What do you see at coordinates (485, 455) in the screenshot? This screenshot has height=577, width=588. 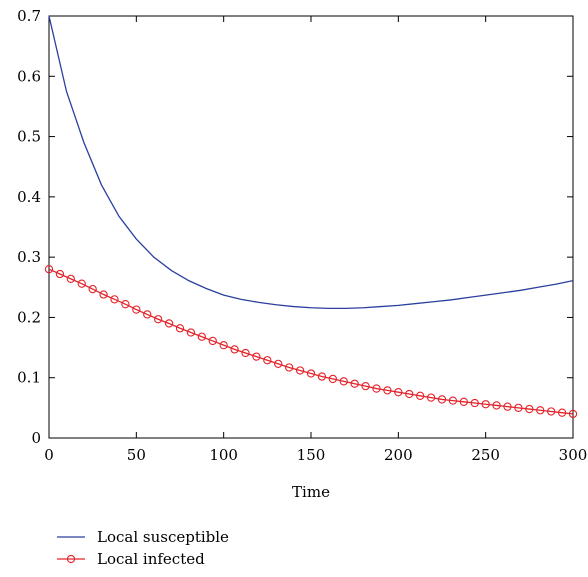 I see `x-tick-label: 250` at bounding box center [485, 455].